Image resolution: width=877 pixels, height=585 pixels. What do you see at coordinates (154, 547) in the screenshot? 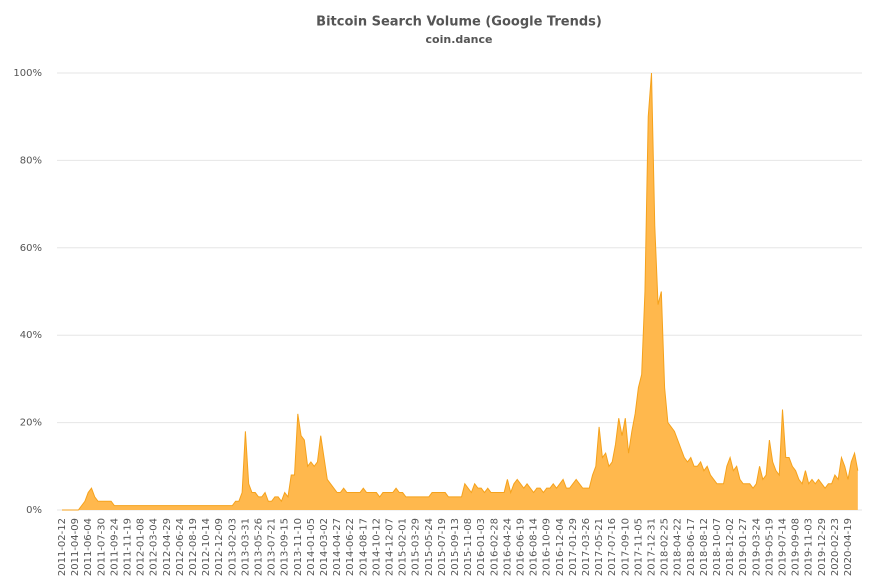
I see `x-tick-label: 2012-03-04` at bounding box center [154, 547].